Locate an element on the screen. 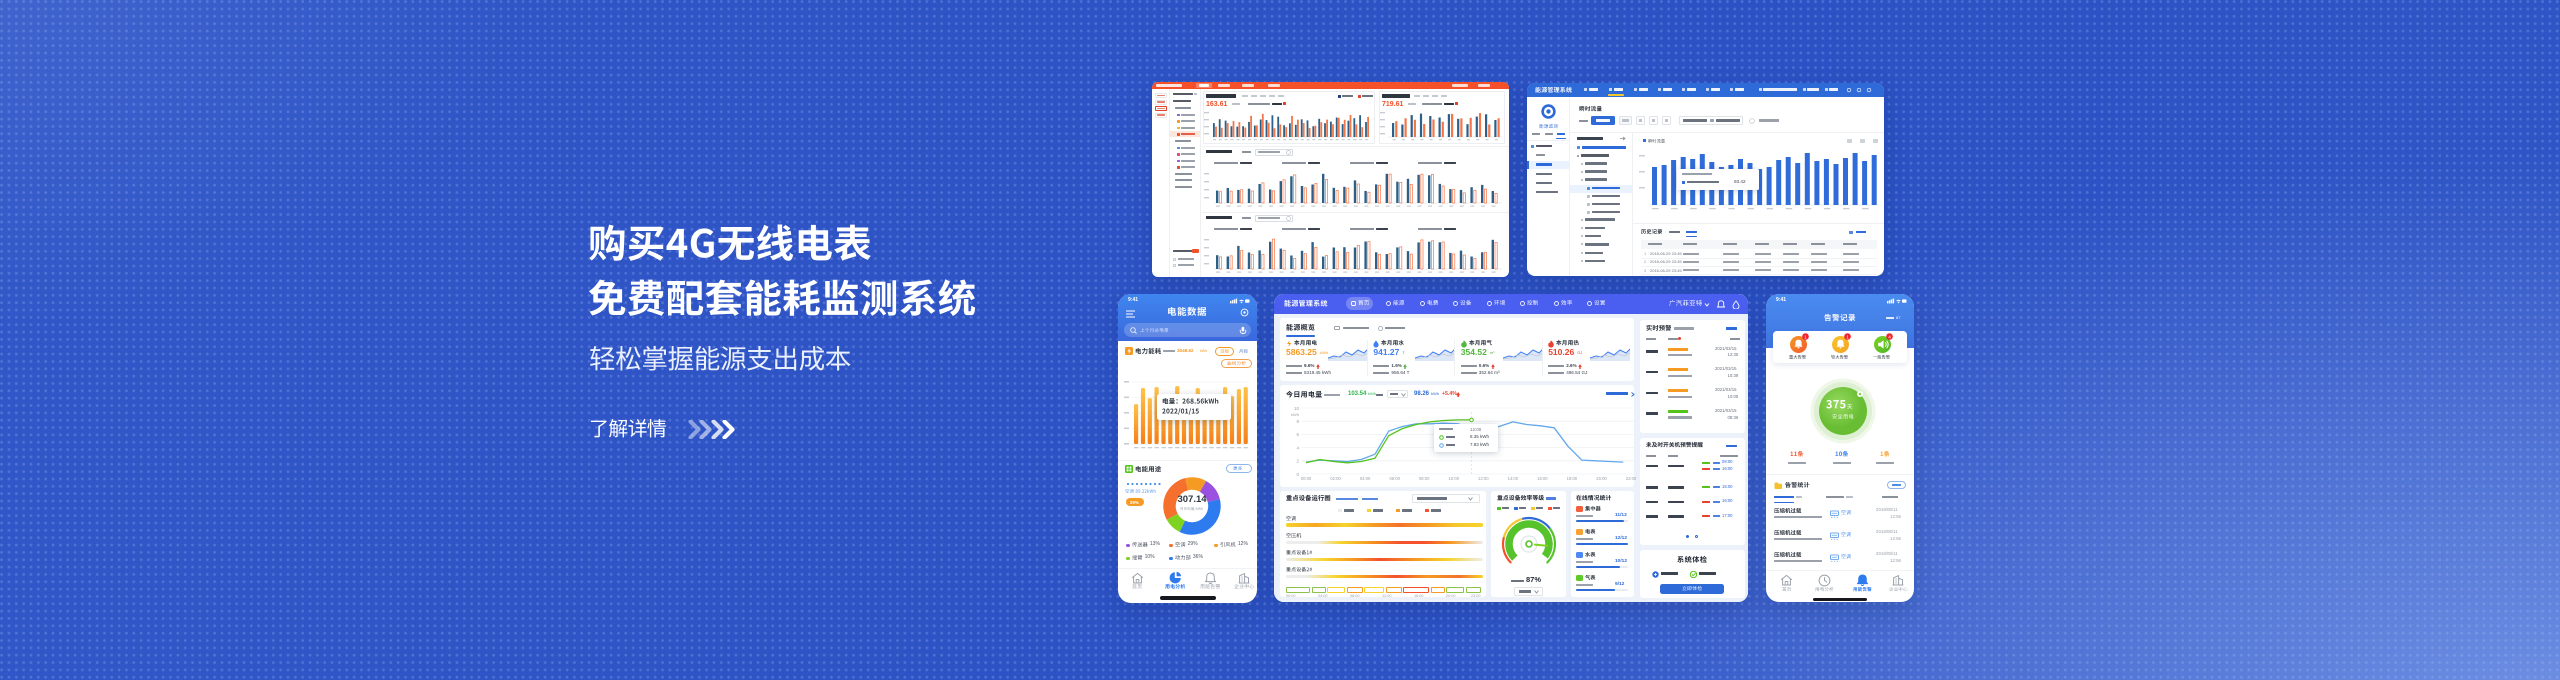 This screenshot has height=680, width=2560. svg-text: 00:00 is located at coordinates (1306, 478).